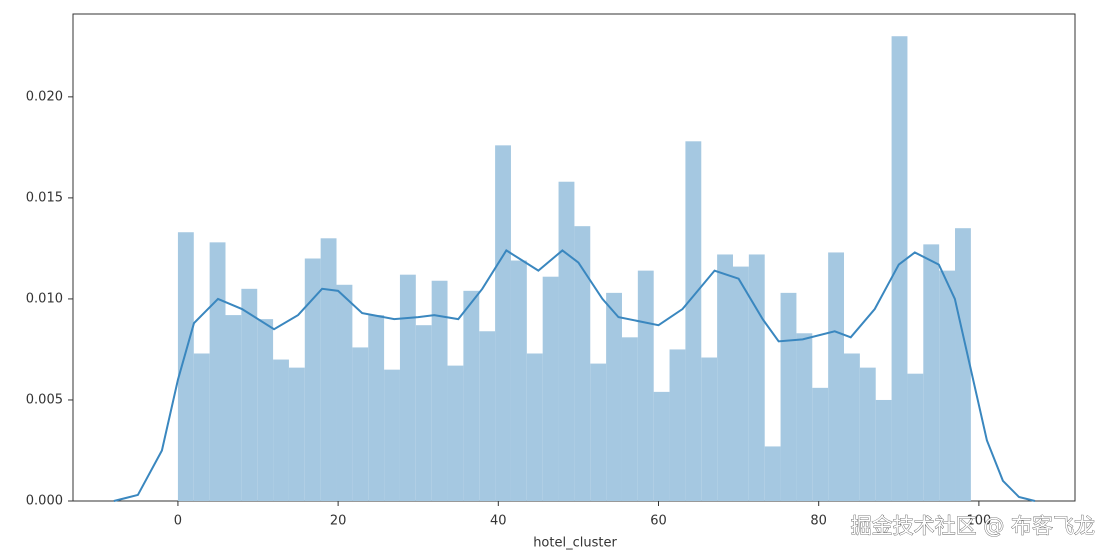 The width and height of the screenshot is (1110, 560). Describe the element at coordinates (575, 543) in the screenshot. I see `x-axis-label: hotel_cluster` at that location.